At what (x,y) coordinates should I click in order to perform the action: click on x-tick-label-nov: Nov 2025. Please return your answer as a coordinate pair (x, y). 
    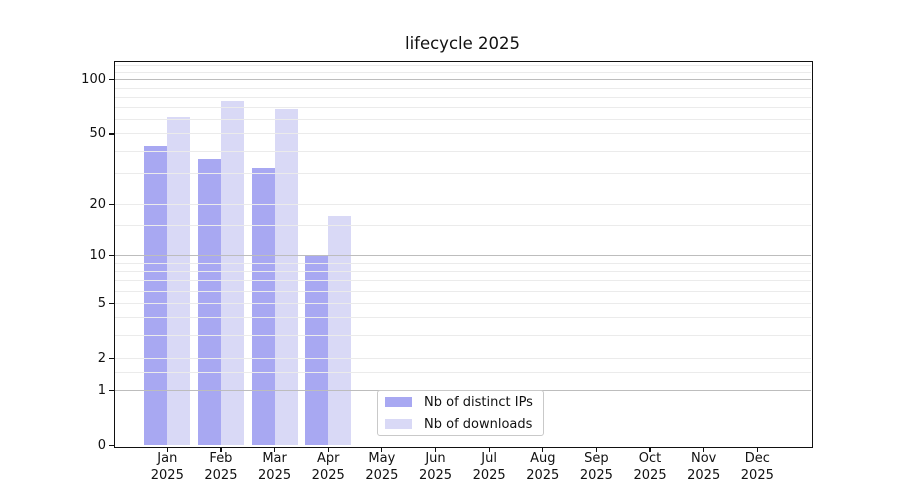
    Looking at the image, I should click on (704, 467).